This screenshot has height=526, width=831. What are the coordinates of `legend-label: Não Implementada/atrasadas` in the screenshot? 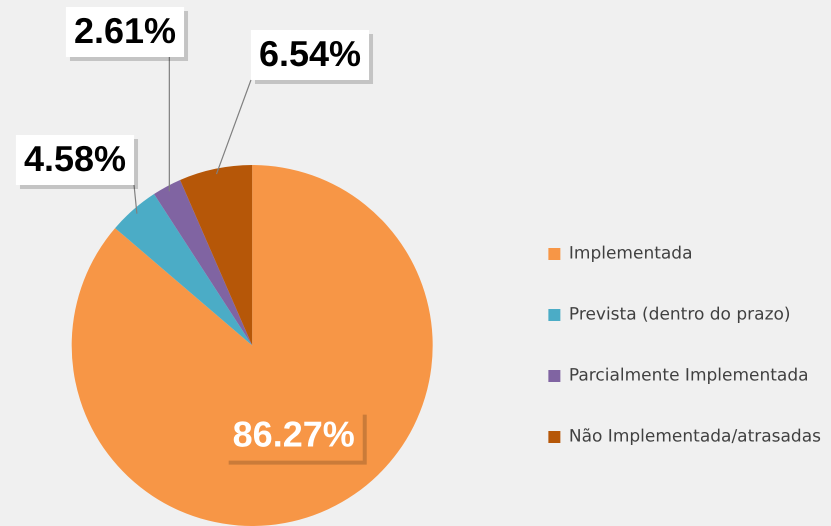 It's located at (695, 436).